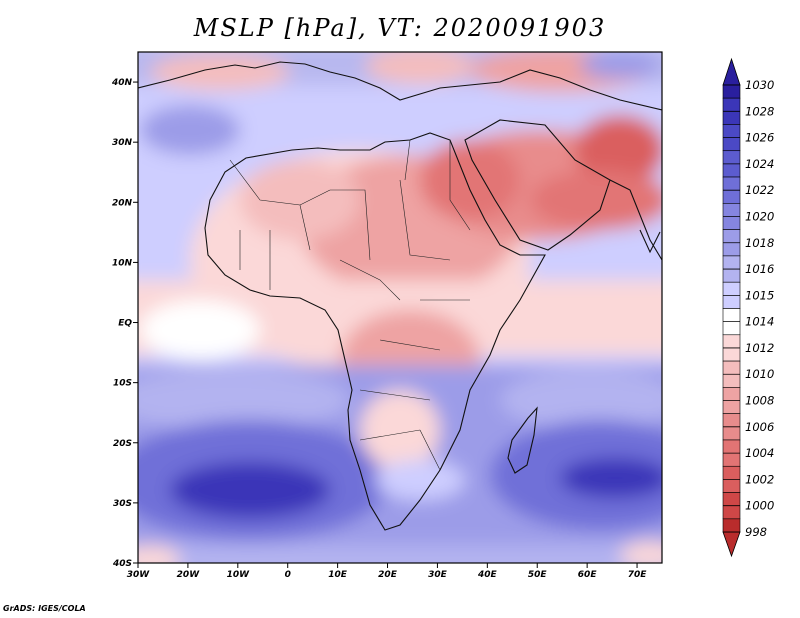 This screenshot has width=800, height=618. I want to click on colorbar-label: 1026, so click(759, 138).